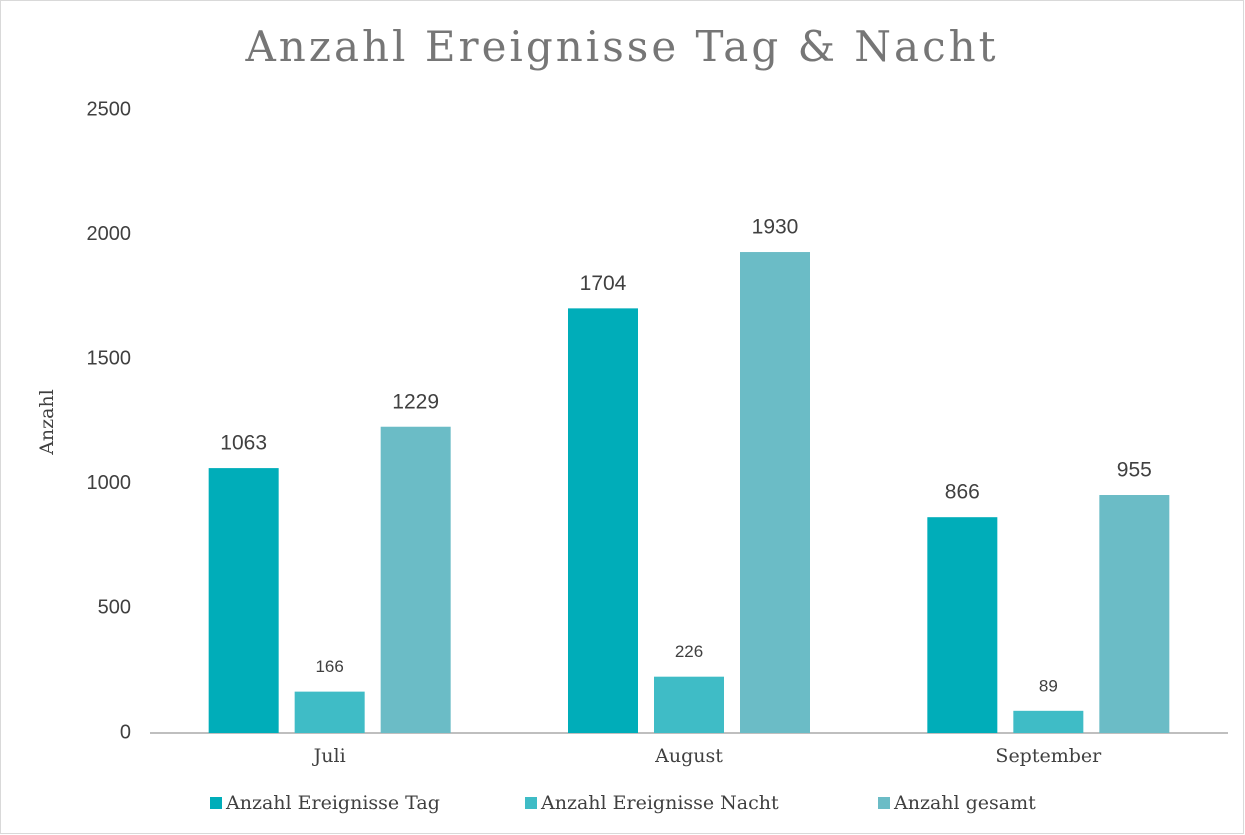 The width and height of the screenshot is (1245, 835). What do you see at coordinates (332, 803) in the screenshot?
I see `legend-label: Anzahl Ereignisse Tag` at bounding box center [332, 803].